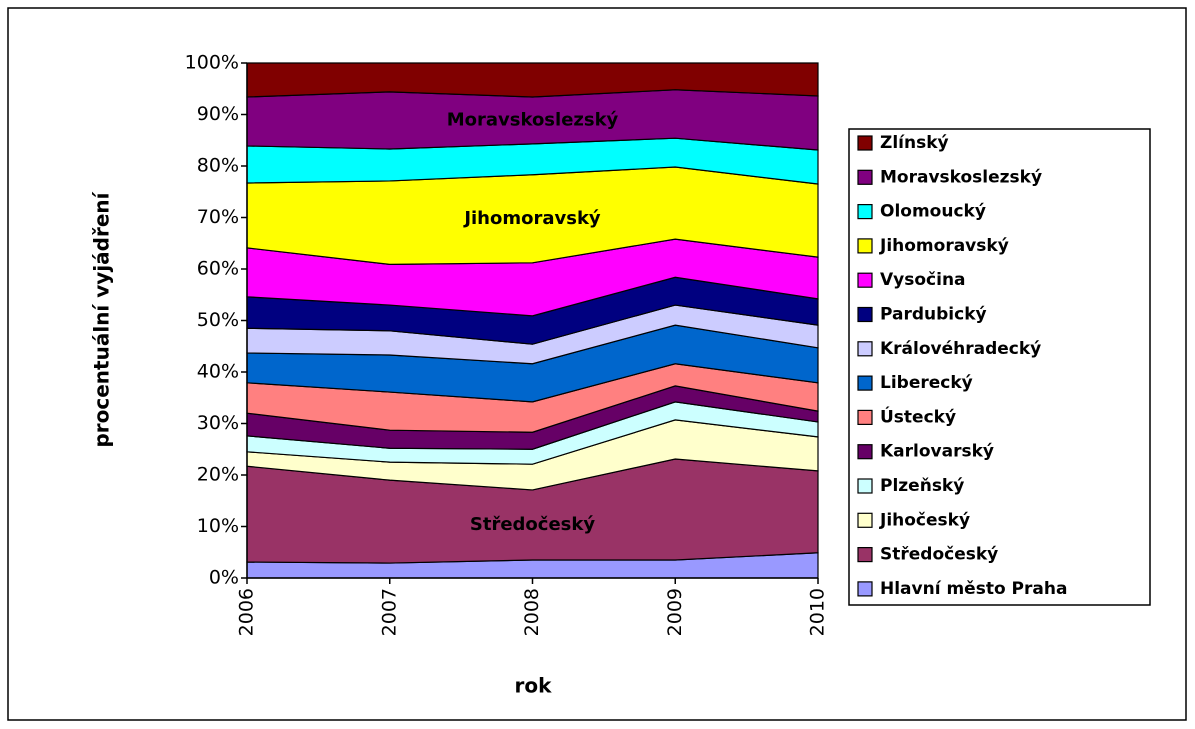  I want to click on legend-label: Královéhradecký, so click(960, 349).